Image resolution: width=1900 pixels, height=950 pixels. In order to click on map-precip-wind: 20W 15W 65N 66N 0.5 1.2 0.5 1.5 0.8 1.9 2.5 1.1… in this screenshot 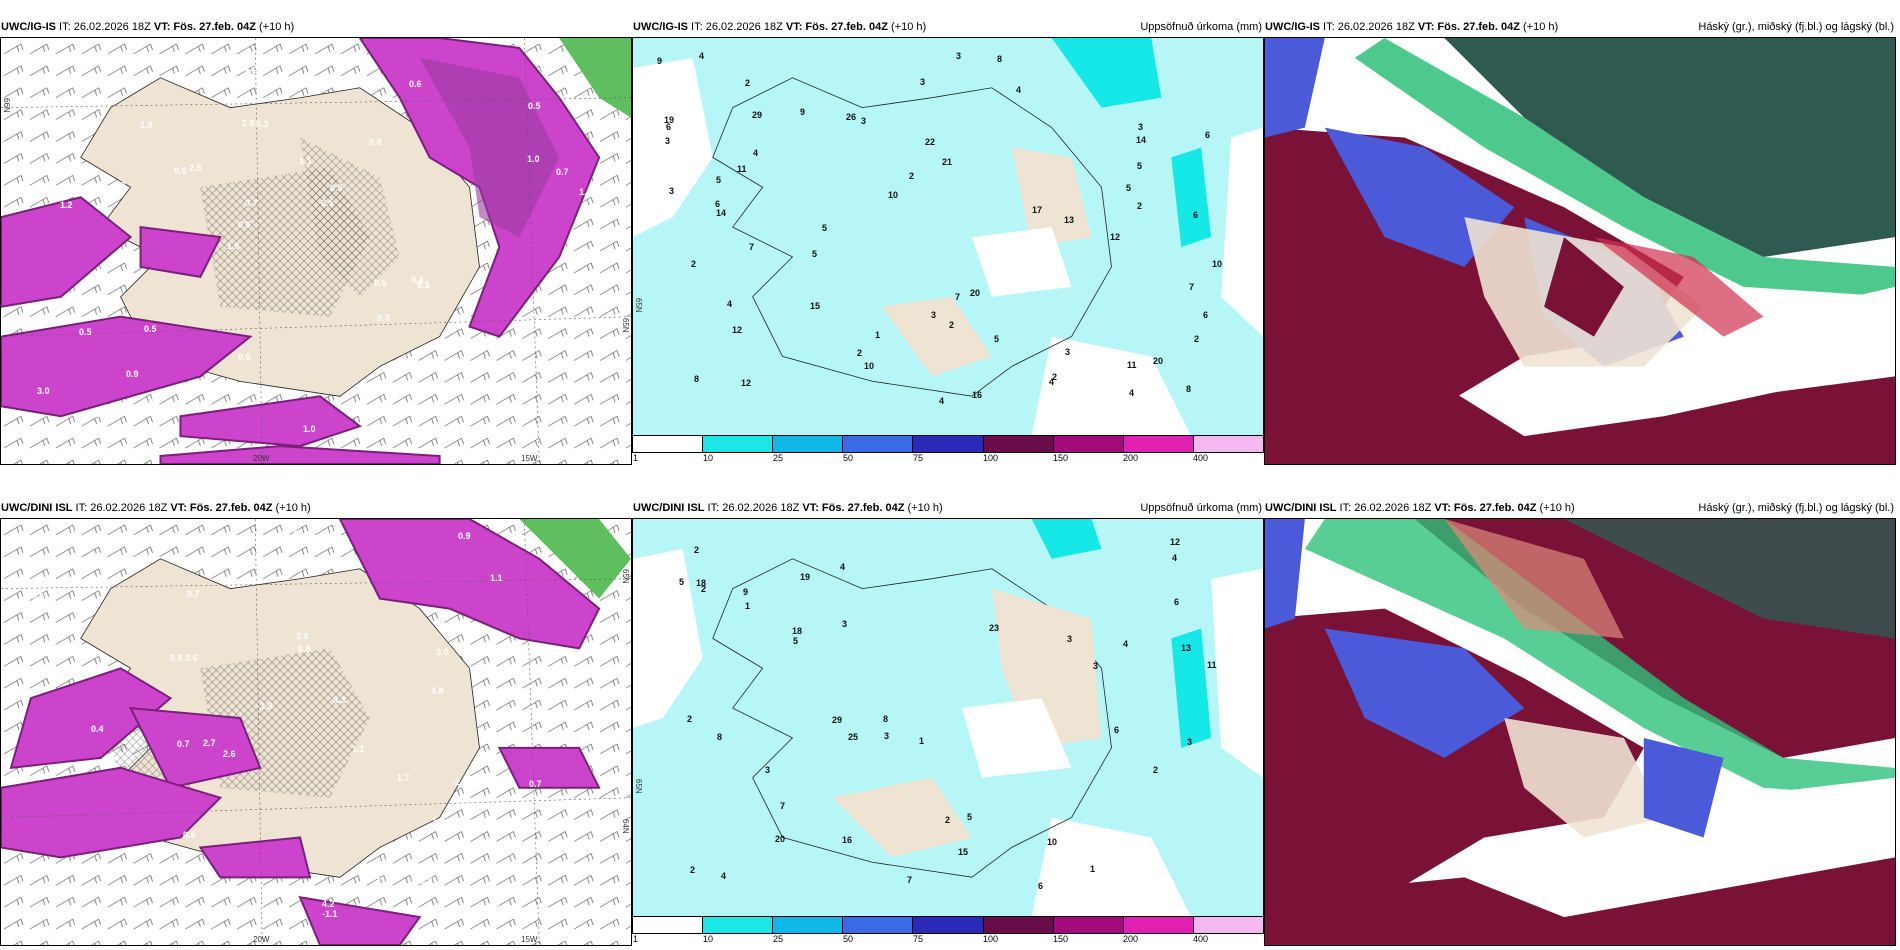, I will do `click(316, 251)`.